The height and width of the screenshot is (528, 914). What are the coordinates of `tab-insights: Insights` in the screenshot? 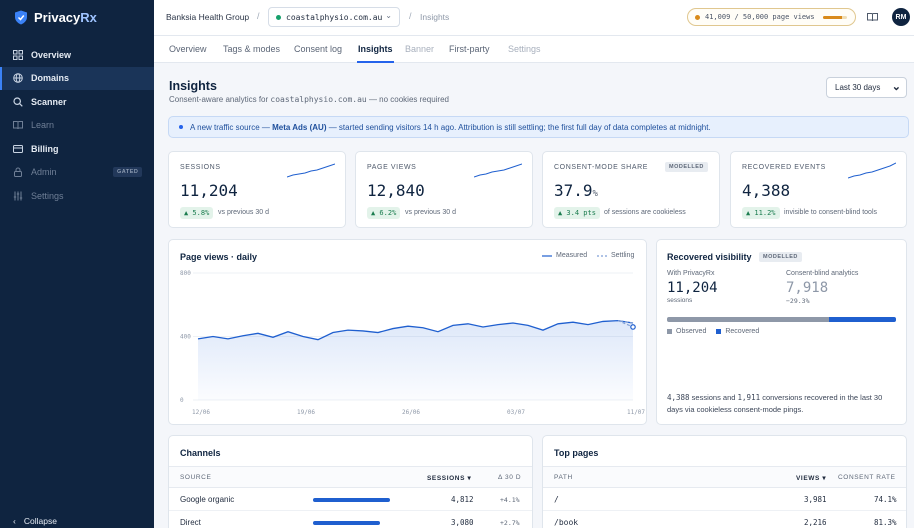 It's located at (375, 53).